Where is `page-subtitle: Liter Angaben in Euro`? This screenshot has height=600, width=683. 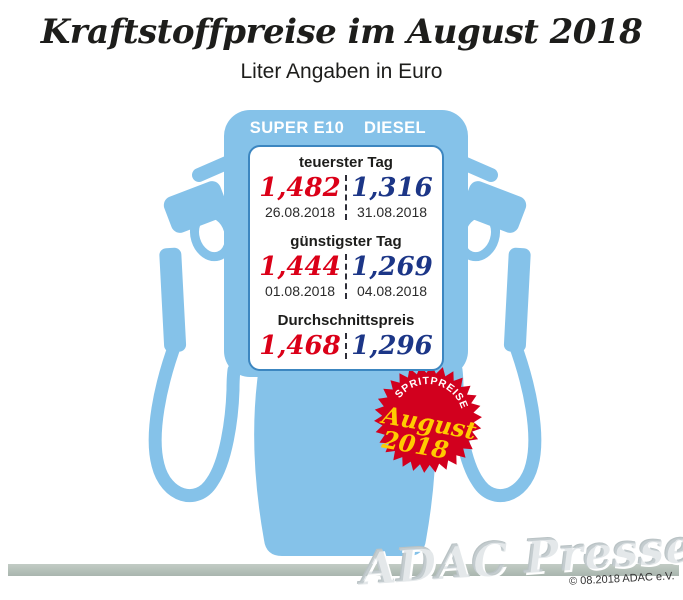 page-subtitle: Liter Angaben in Euro is located at coordinates (341, 71).